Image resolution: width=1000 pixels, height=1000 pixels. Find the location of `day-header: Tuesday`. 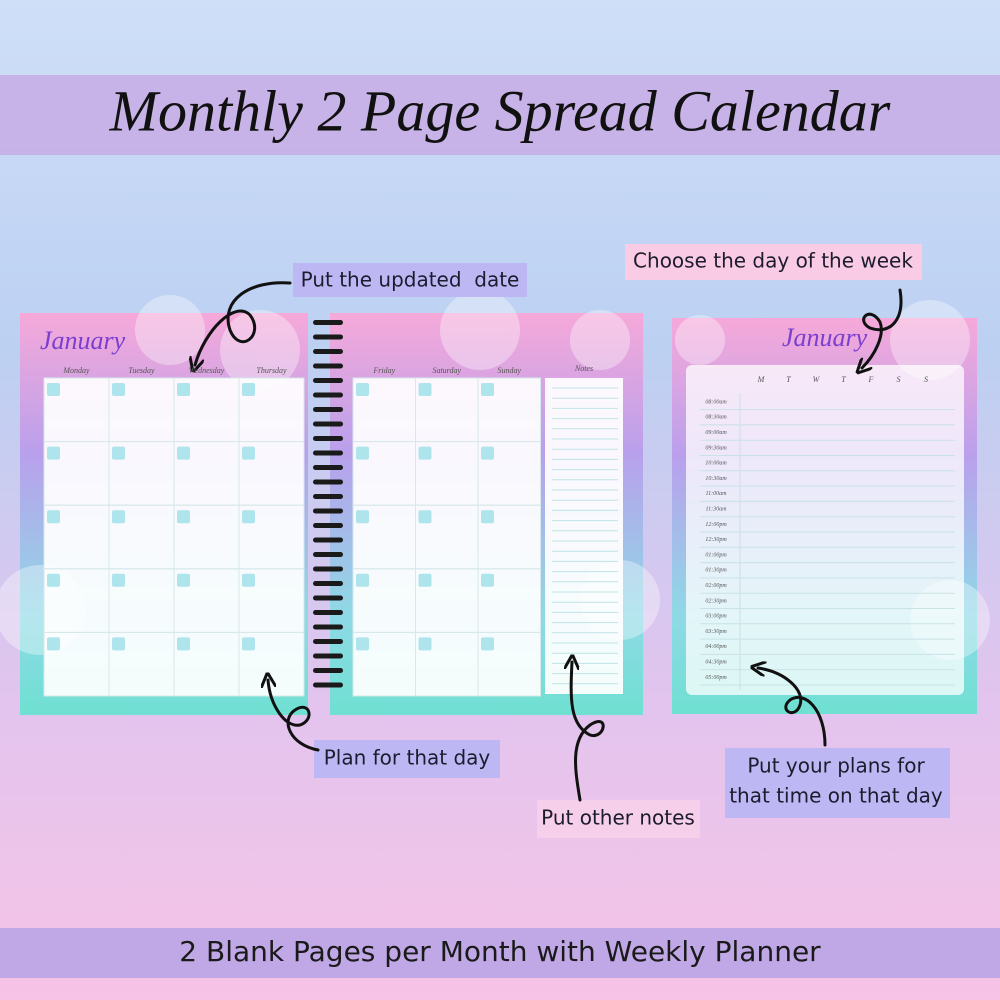

day-header: Tuesday is located at coordinates (141, 370).